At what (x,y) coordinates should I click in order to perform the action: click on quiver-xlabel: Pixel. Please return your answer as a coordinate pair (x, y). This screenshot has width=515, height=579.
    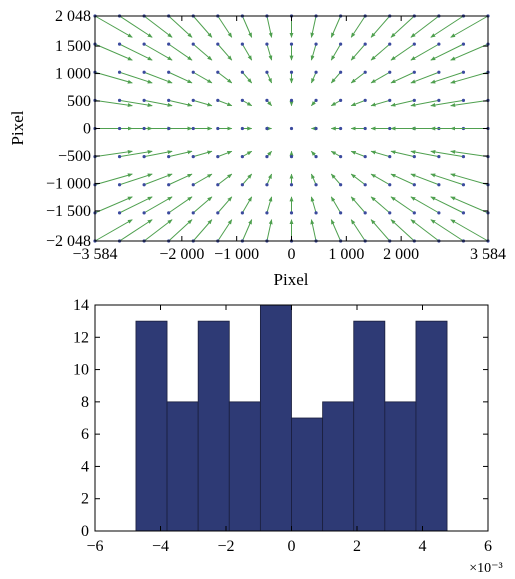
    Looking at the image, I should click on (291, 279).